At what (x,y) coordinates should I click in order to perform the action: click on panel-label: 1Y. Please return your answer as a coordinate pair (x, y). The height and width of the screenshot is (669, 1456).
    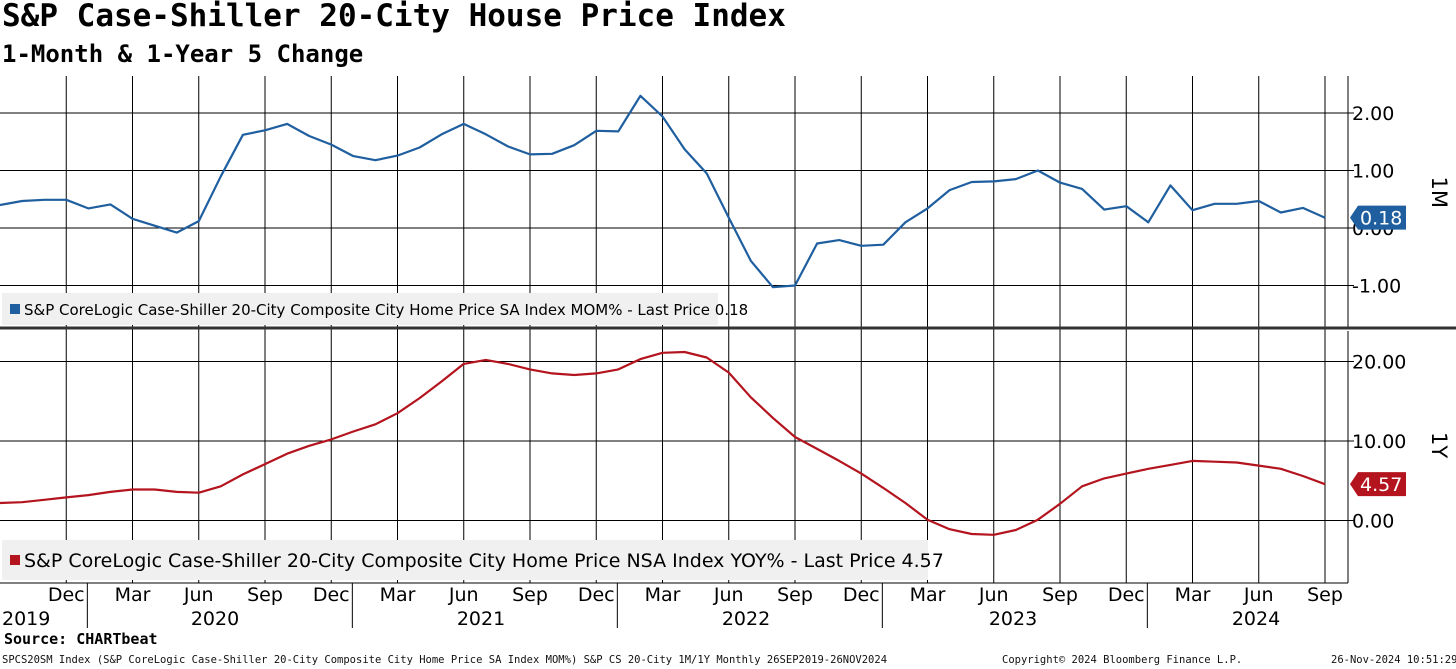
    Looking at the image, I should click on (1439, 445).